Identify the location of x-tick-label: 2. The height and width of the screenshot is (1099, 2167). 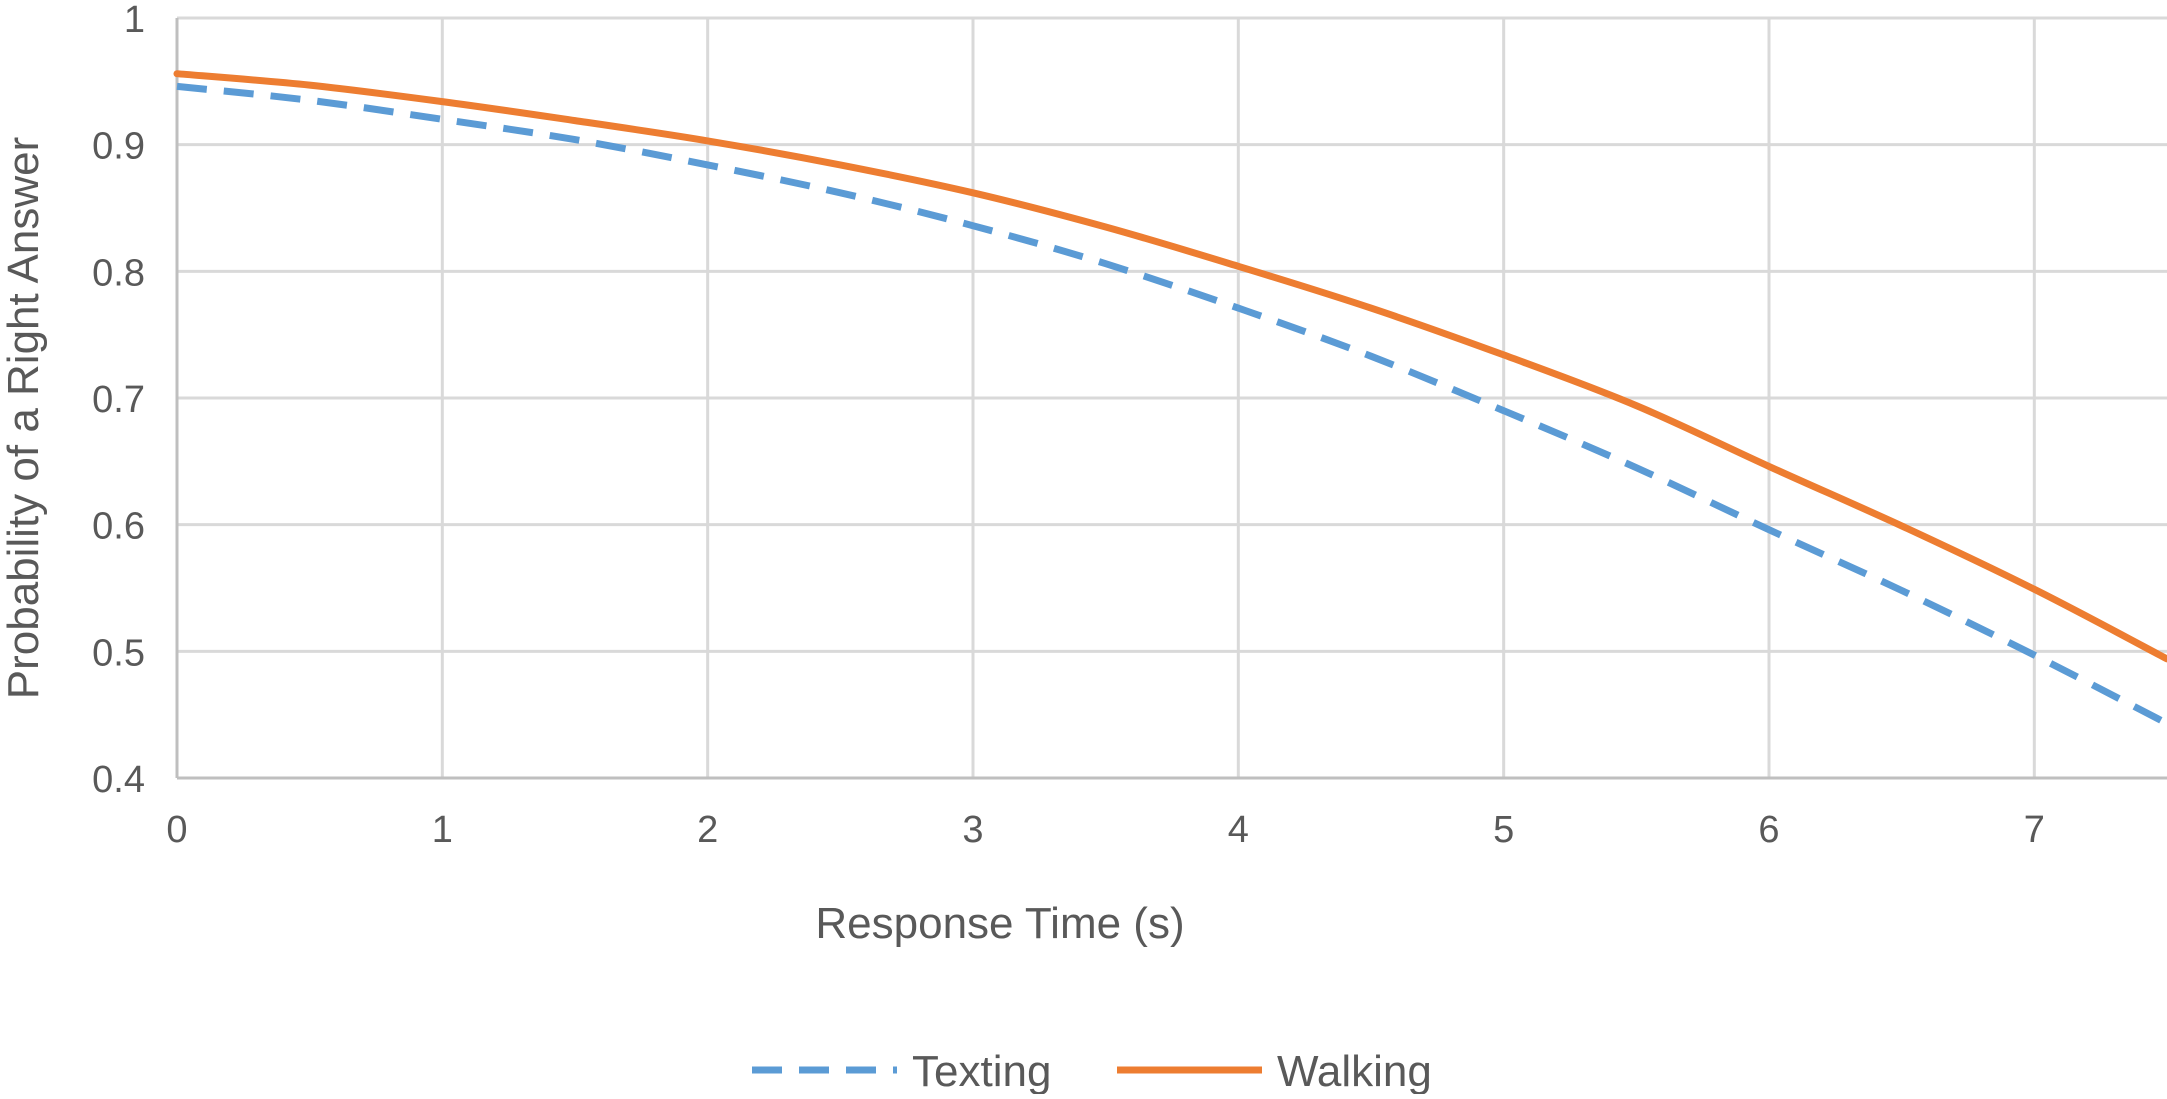
(707, 830).